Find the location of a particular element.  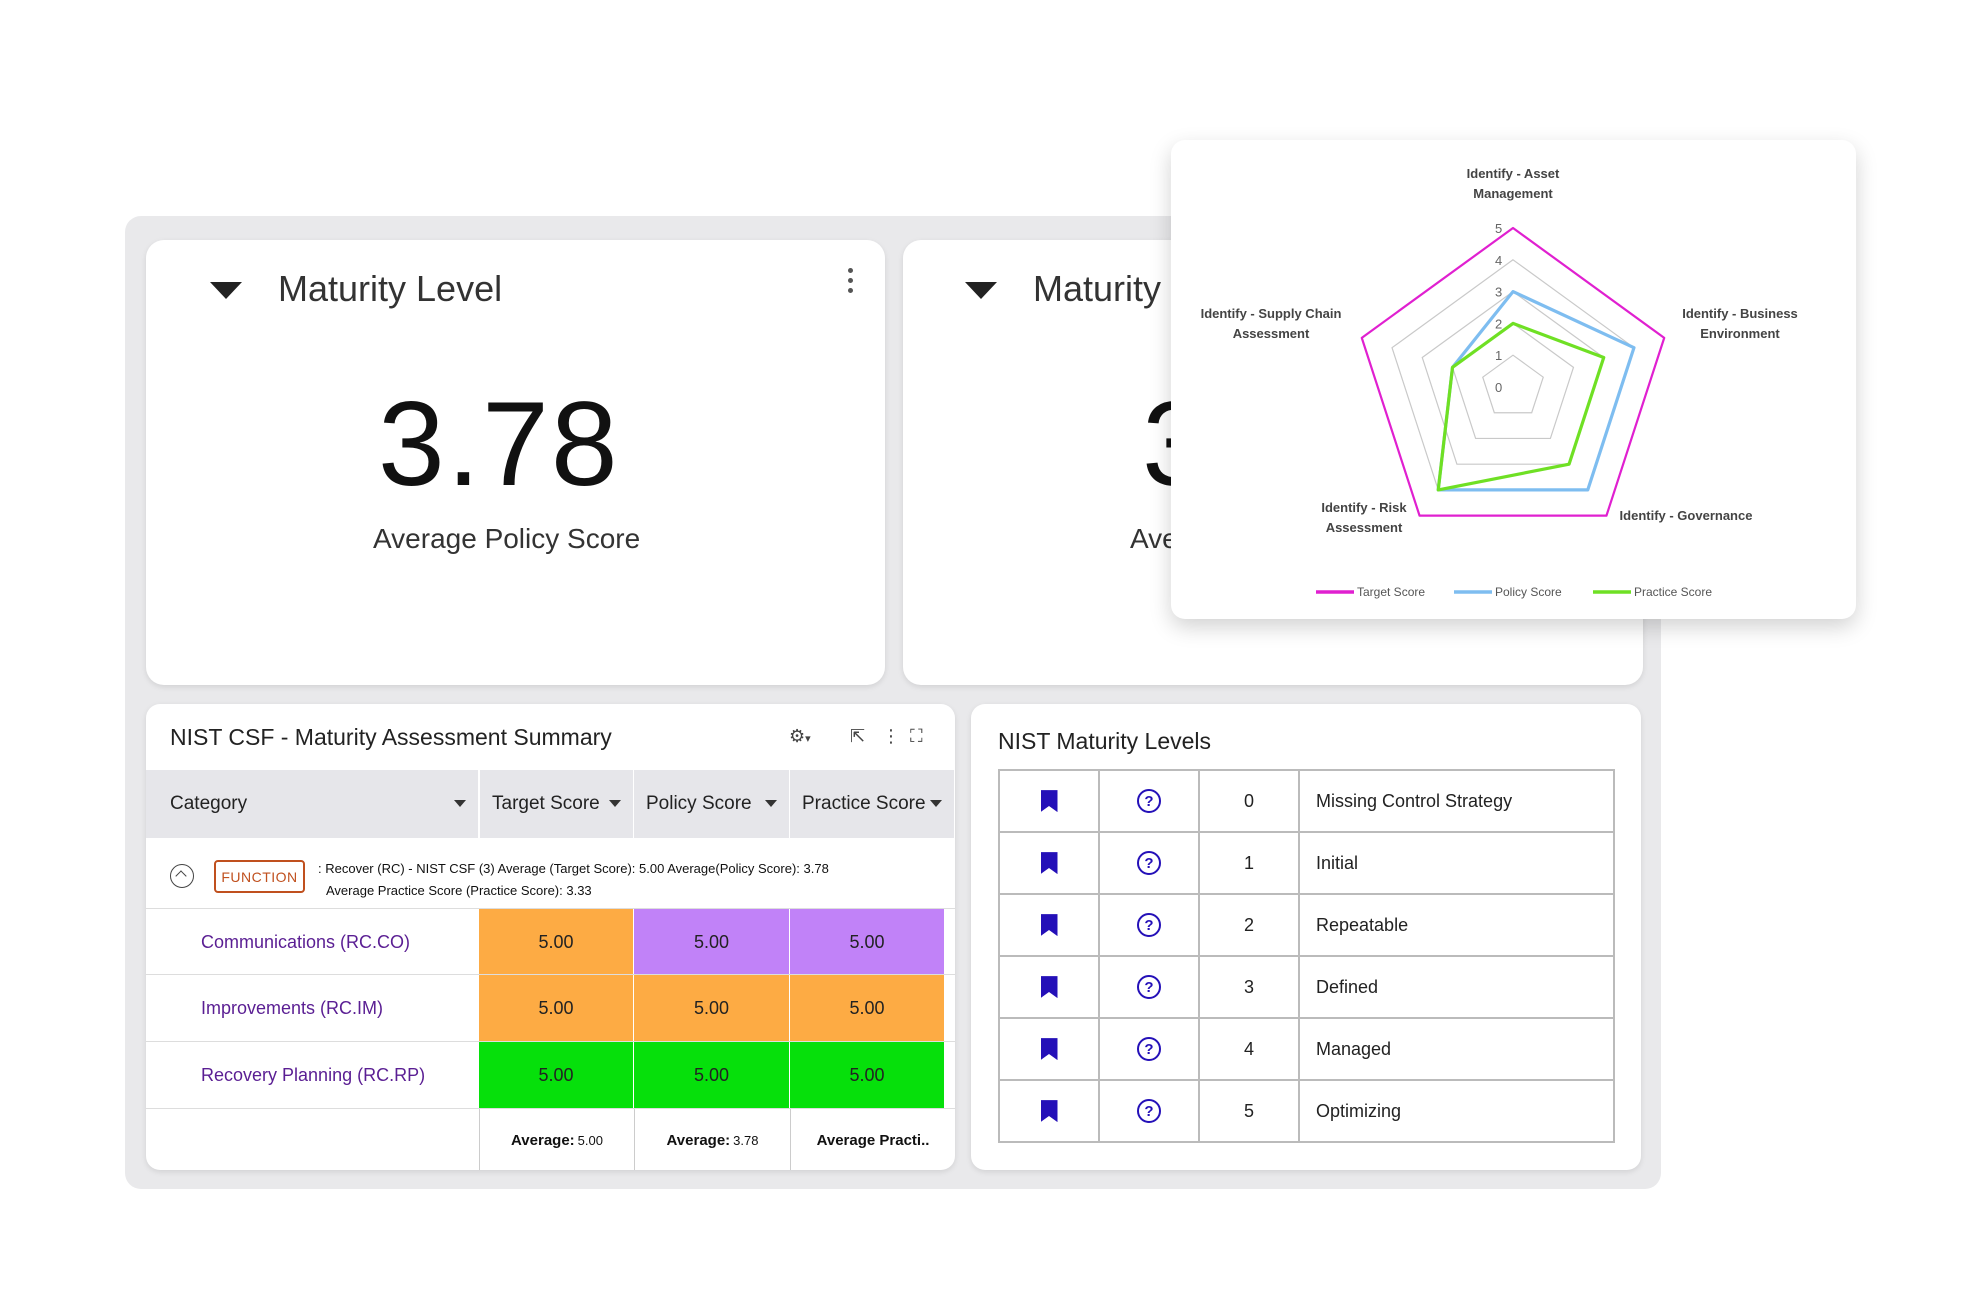

average-policy-score-value: 3.78 is located at coordinates (499, 444).